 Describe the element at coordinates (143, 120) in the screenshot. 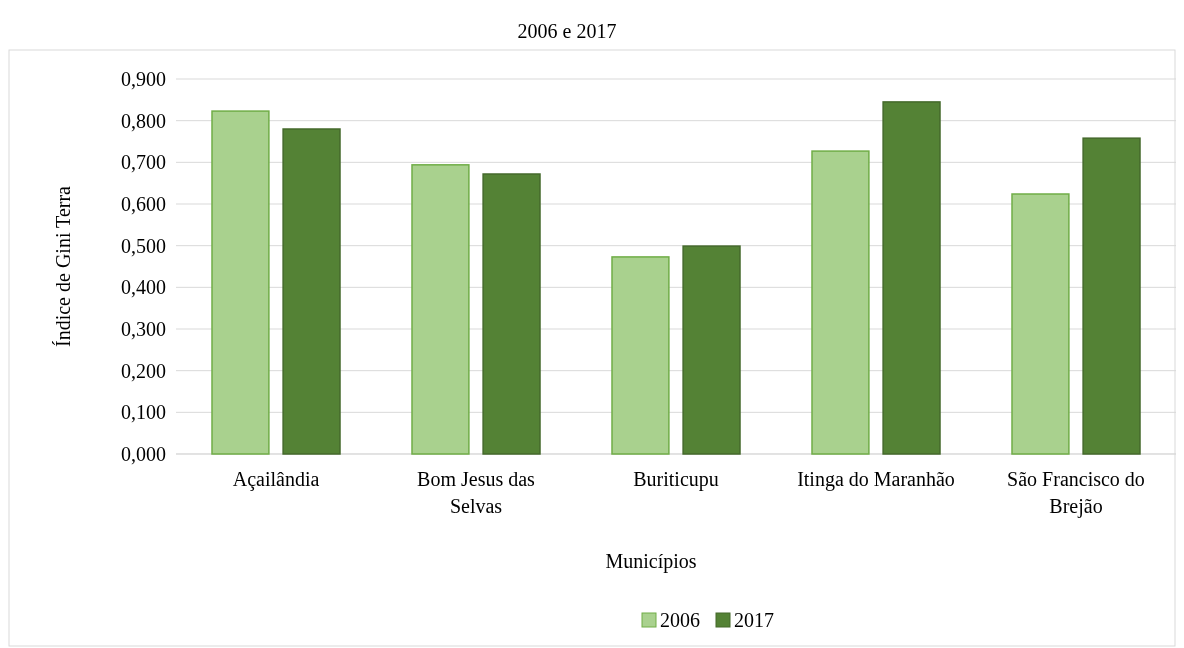

I see `y-tick-label: 0,800` at that location.